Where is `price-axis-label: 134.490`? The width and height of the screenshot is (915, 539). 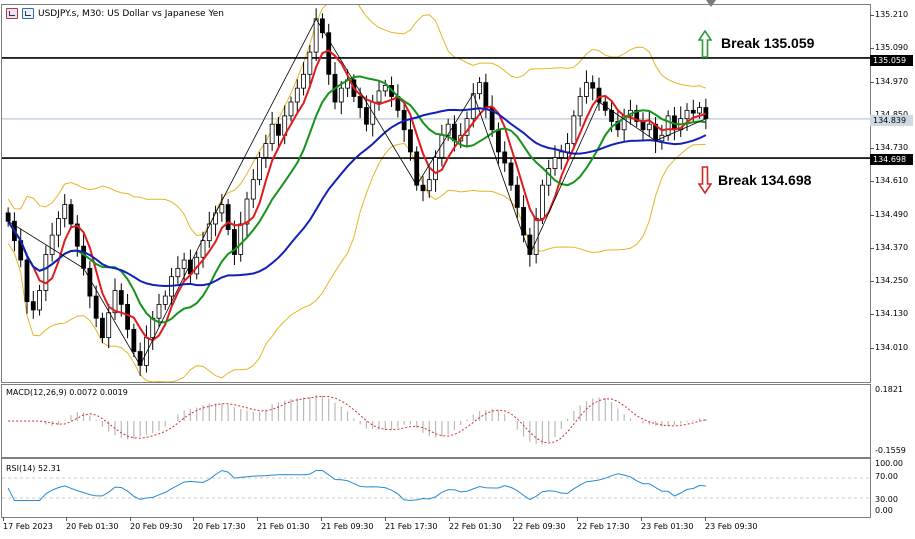 price-axis-label: 134.490 is located at coordinates (892, 214).